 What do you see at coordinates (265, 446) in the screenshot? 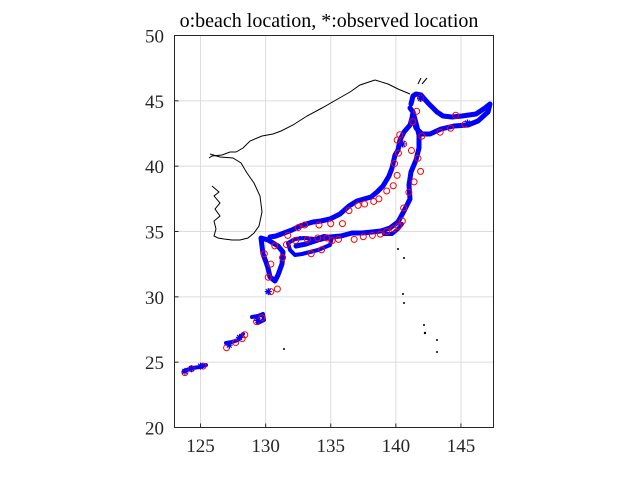
I see `x-tick-label: 130` at bounding box center [265, 446].